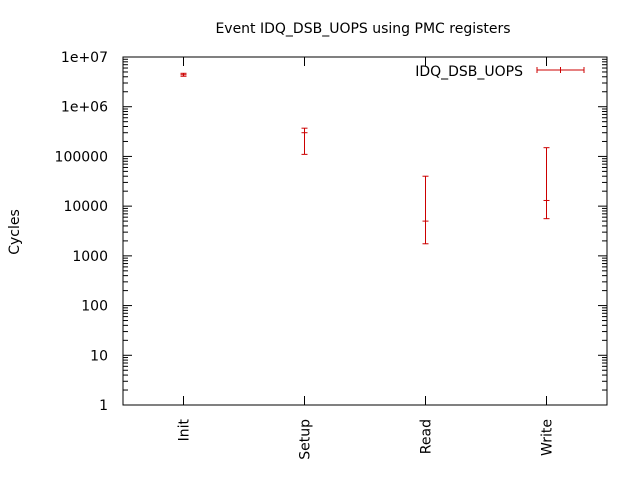  What do you see at coordinates (548, 437) in the screenshot?
I see `x-tick-label: Write` at bounding box center [548, 437].